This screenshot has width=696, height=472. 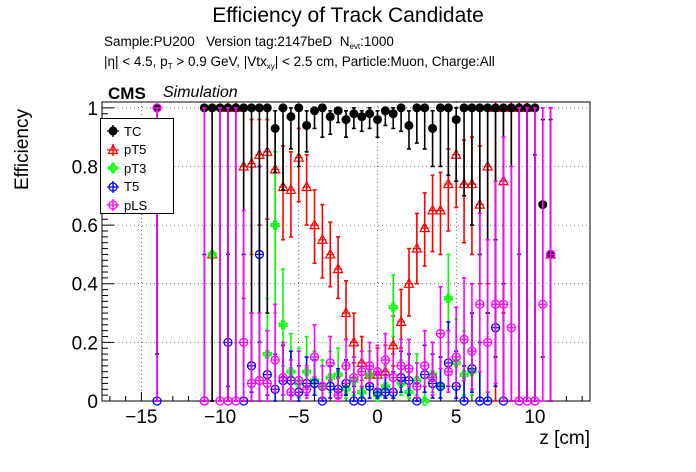 I want to click on x-tick-label: −15, so click(x=141, y=417).